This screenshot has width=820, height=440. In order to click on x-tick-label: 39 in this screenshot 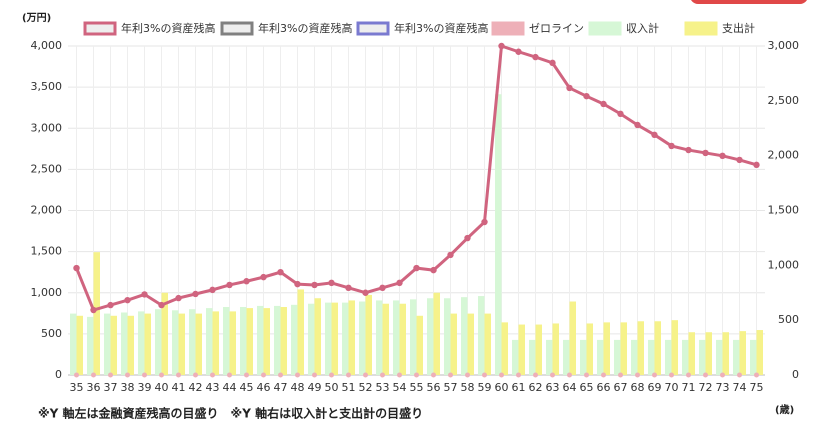, I will do `click(145, 387)`.